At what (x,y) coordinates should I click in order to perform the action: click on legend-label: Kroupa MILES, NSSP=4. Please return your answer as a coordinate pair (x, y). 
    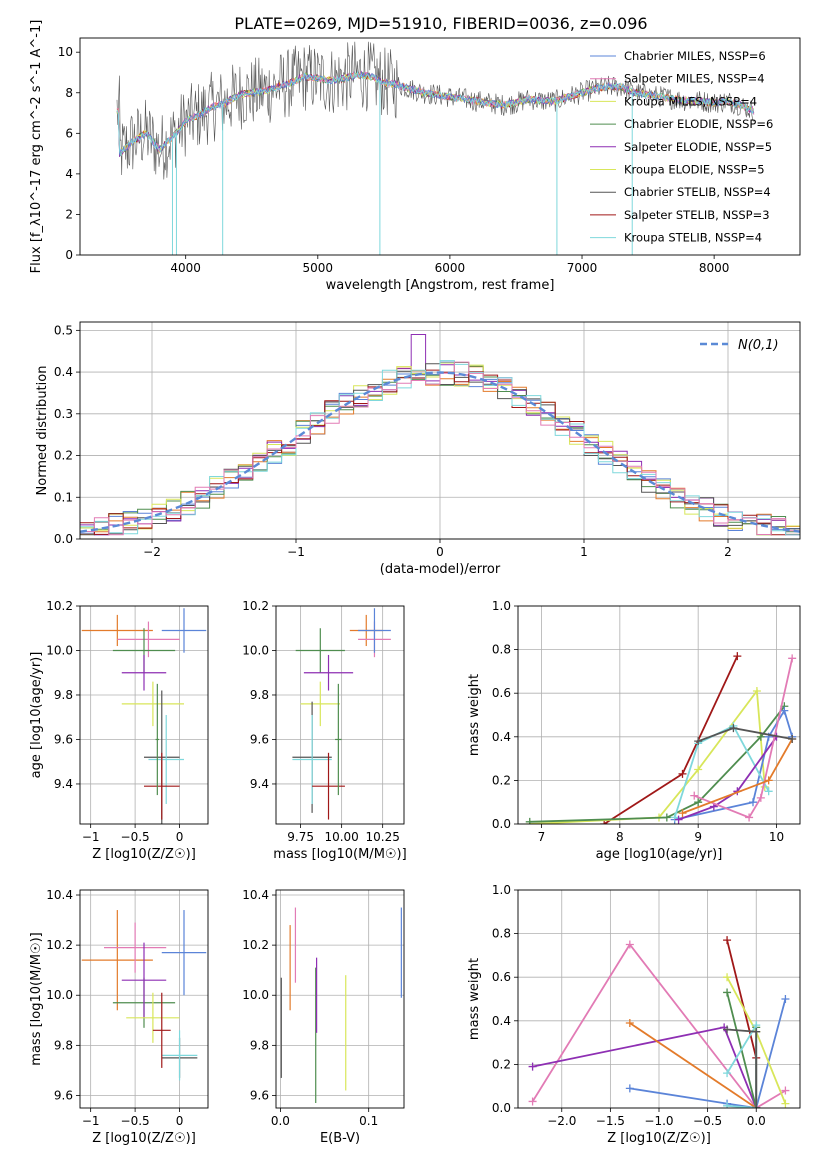
    Looking at the image, I should click on (690, 101).